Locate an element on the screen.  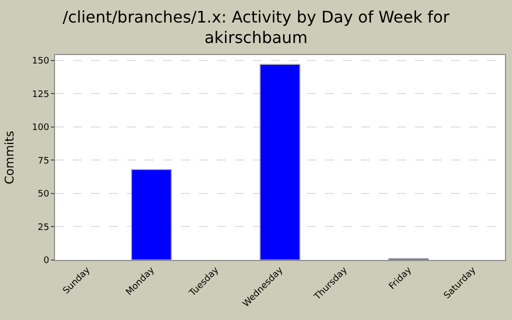
y-tick-label: 25 is located at coordinates (44, 227).